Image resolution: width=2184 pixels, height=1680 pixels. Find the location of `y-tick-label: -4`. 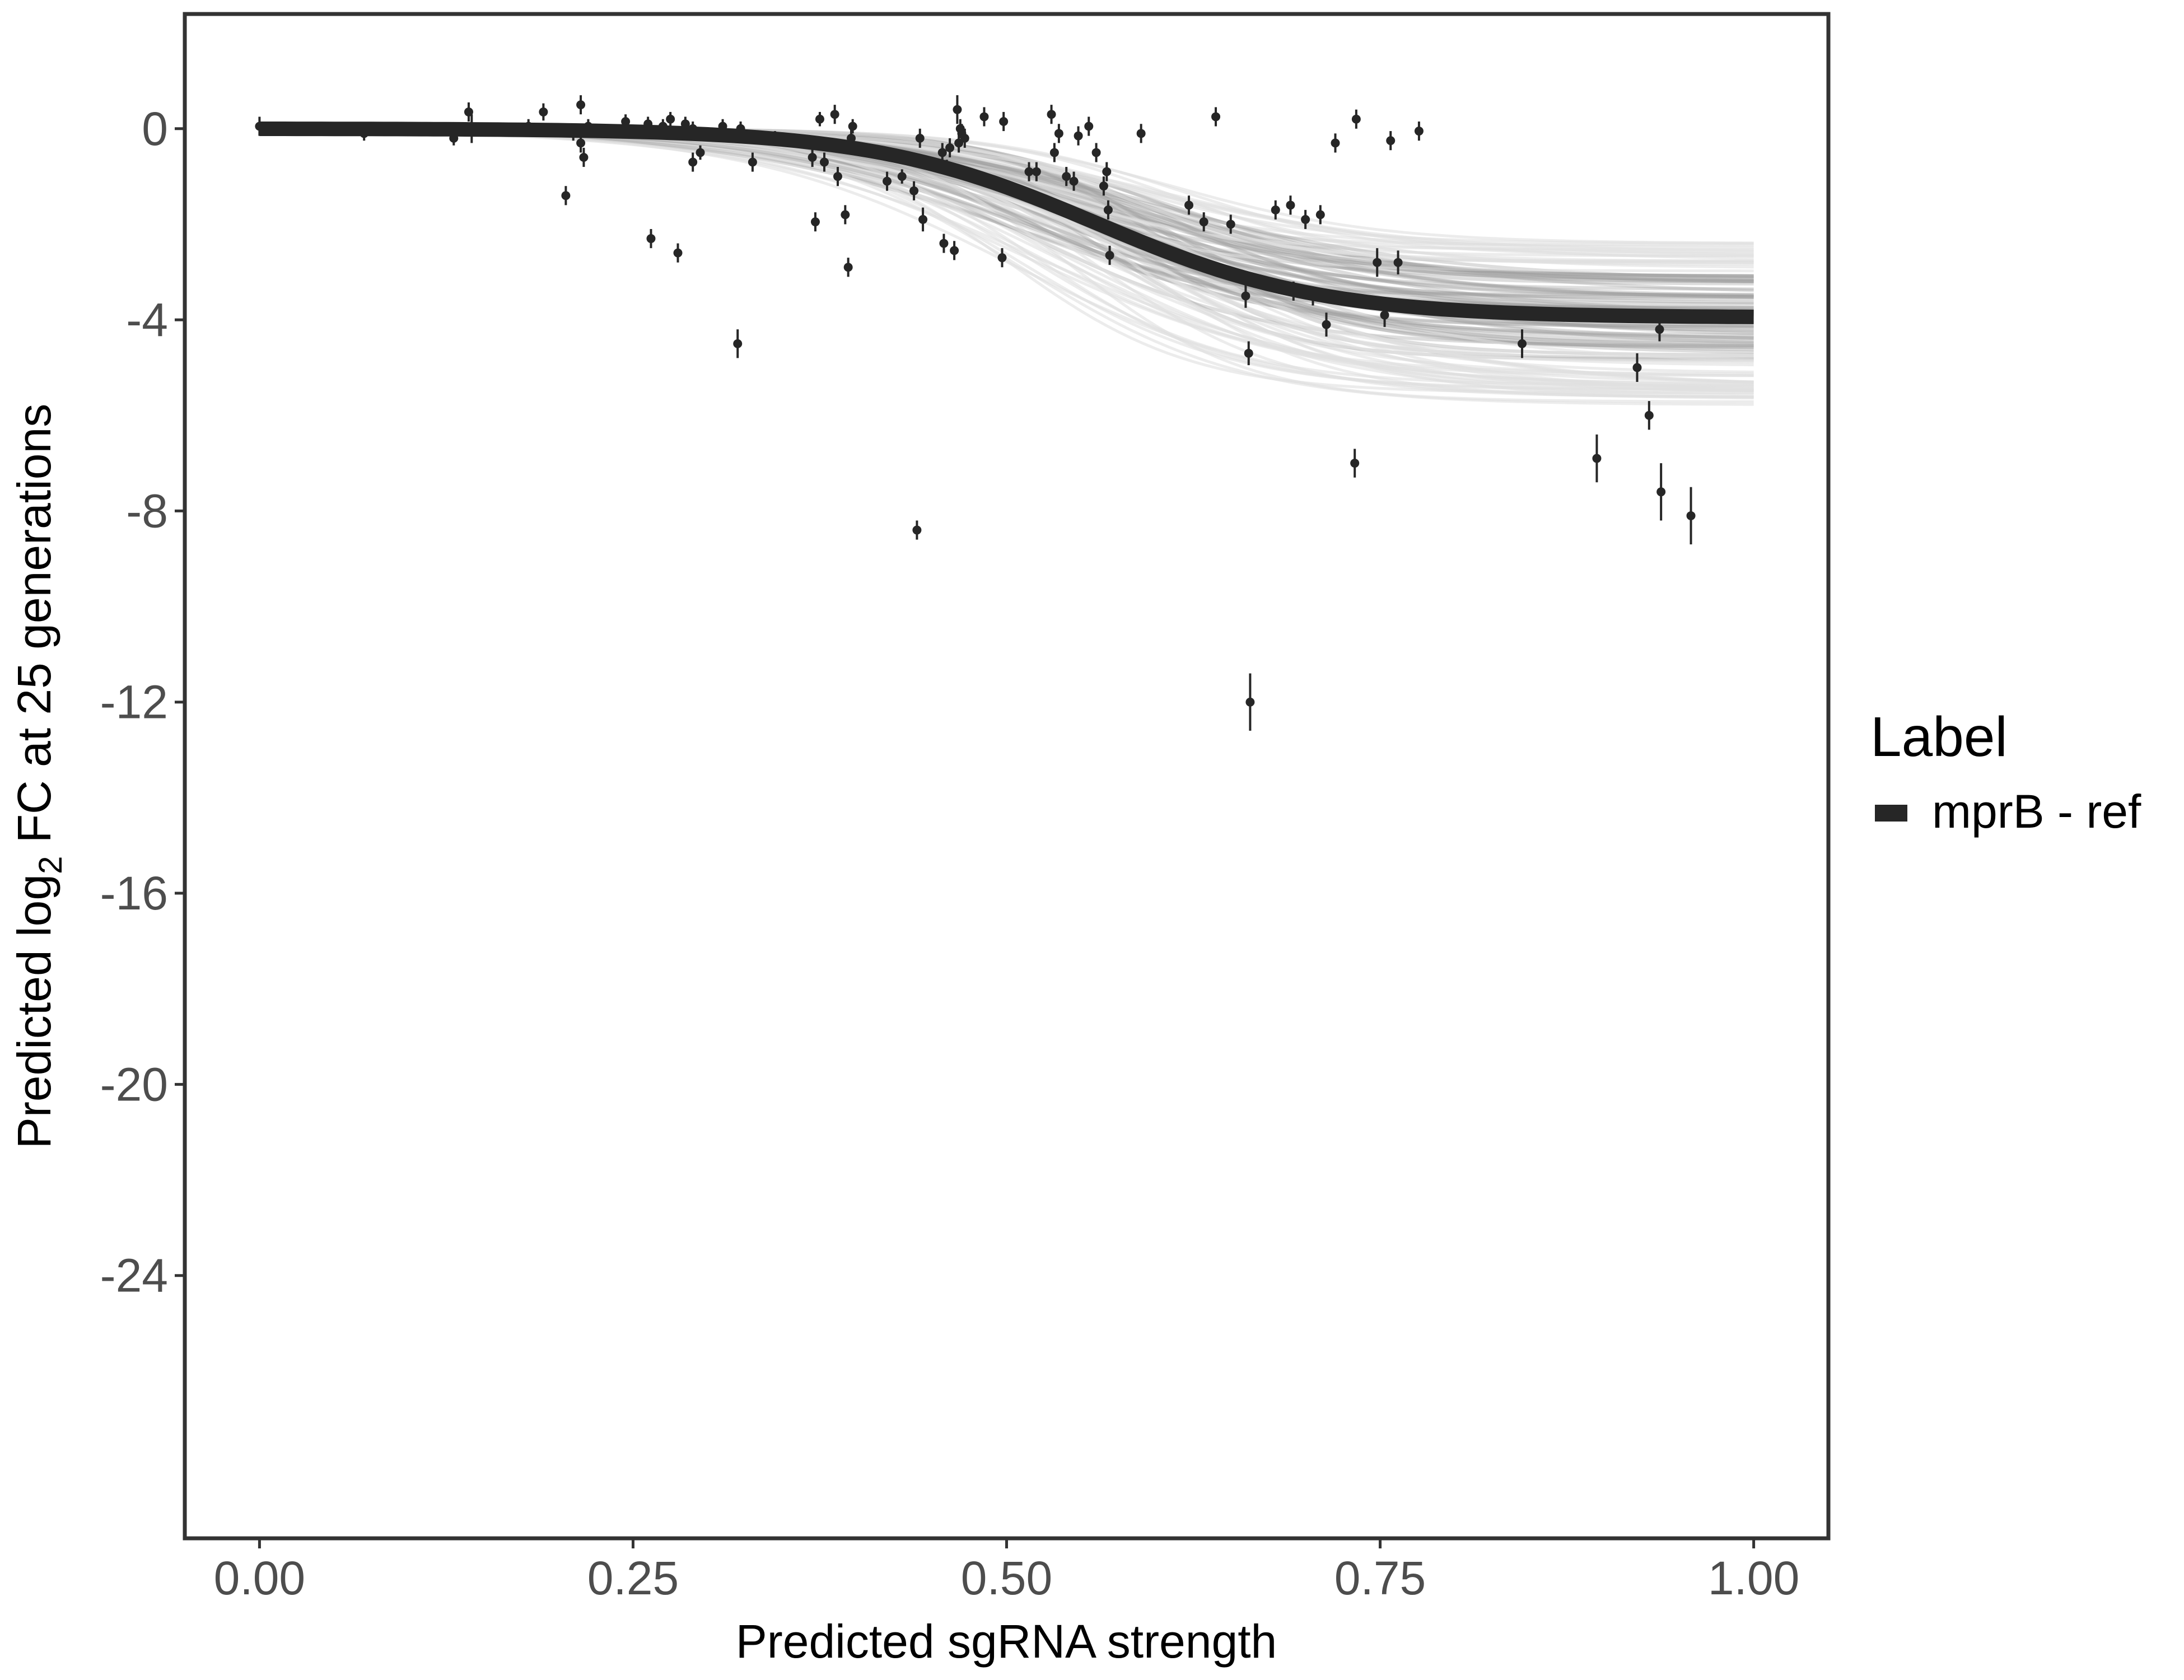

y-tick-label: -4 is located at coordinates (147, 320).